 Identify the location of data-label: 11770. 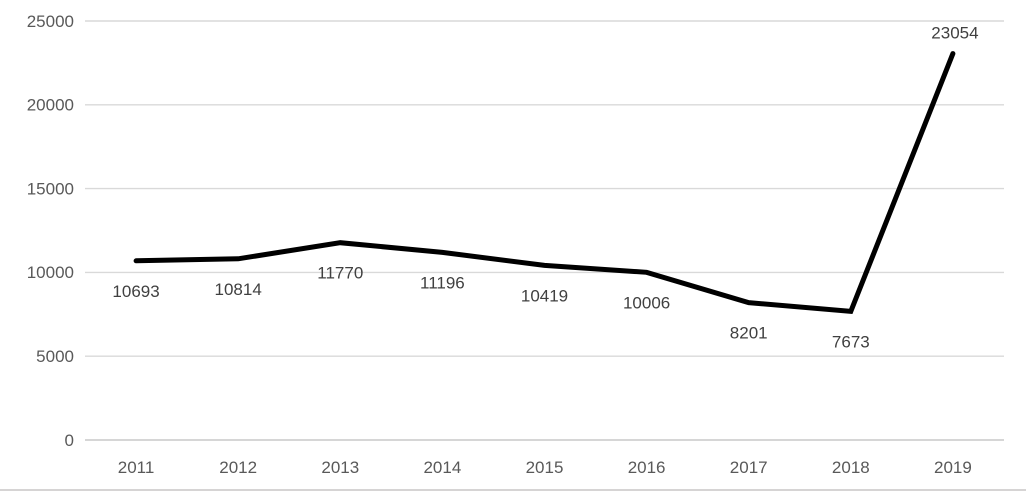
(340, 273).